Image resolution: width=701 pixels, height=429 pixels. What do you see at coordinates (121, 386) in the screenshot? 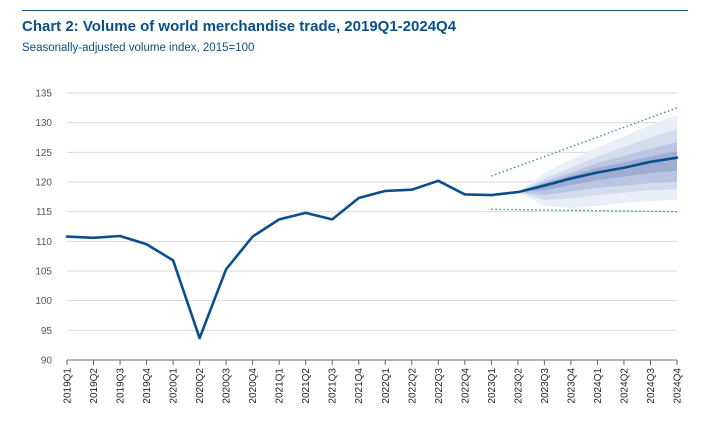
I see `x-tick-label-2019Q3: 2019Q3` at bounding box center [121, 386].